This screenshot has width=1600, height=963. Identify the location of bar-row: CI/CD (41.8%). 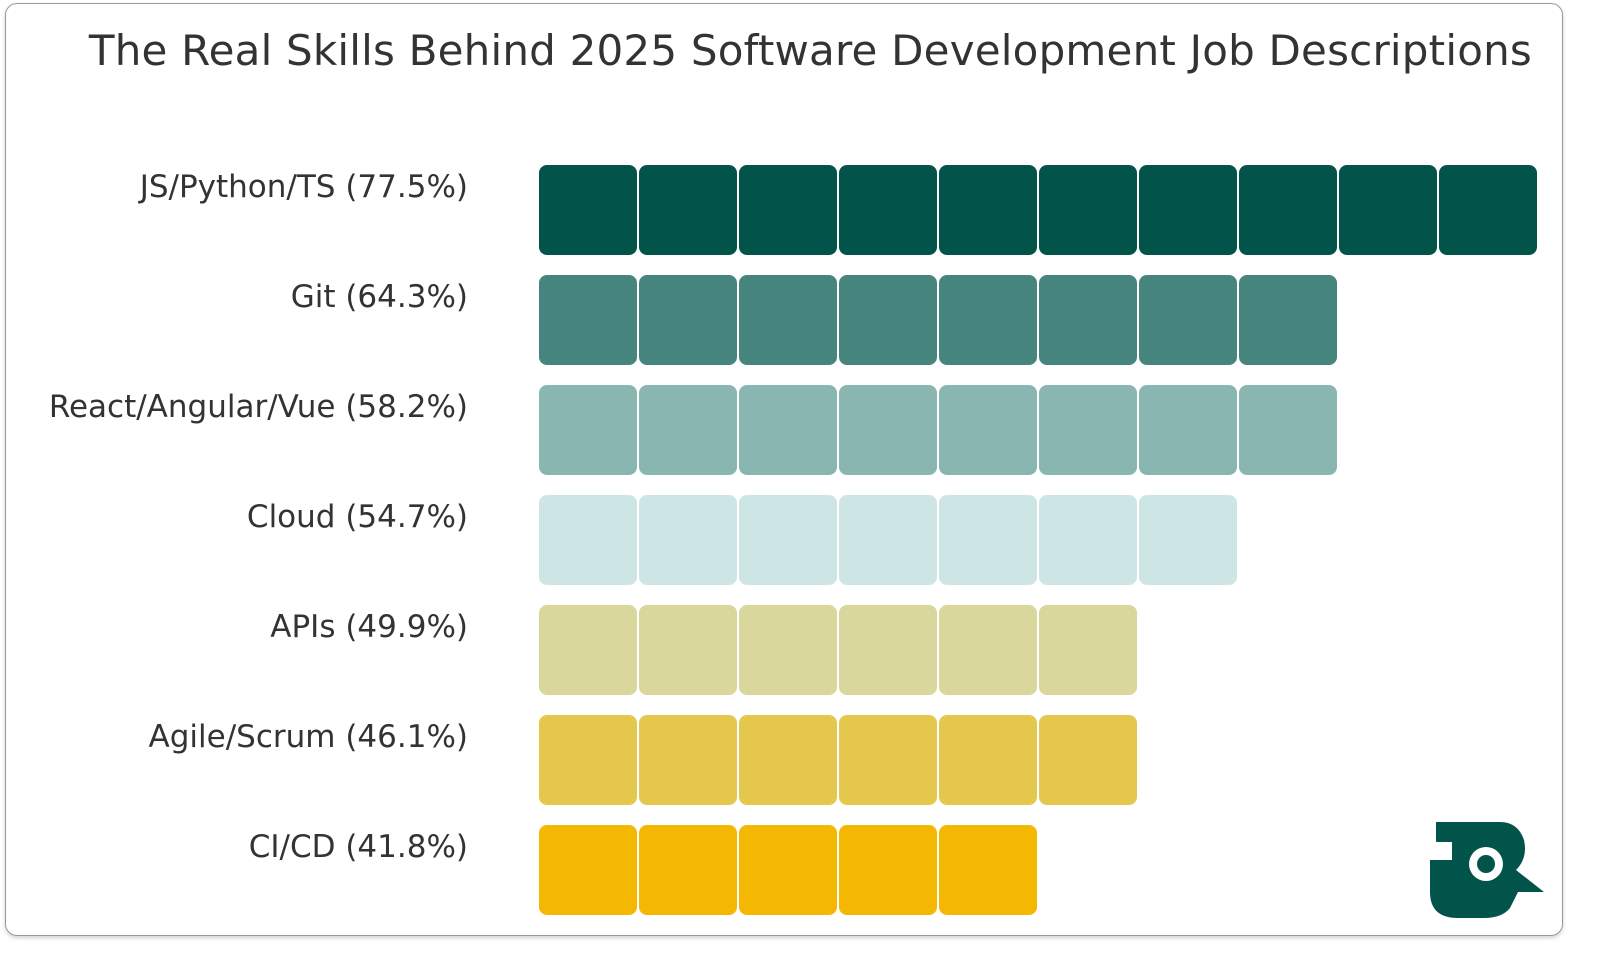
(643, 870).